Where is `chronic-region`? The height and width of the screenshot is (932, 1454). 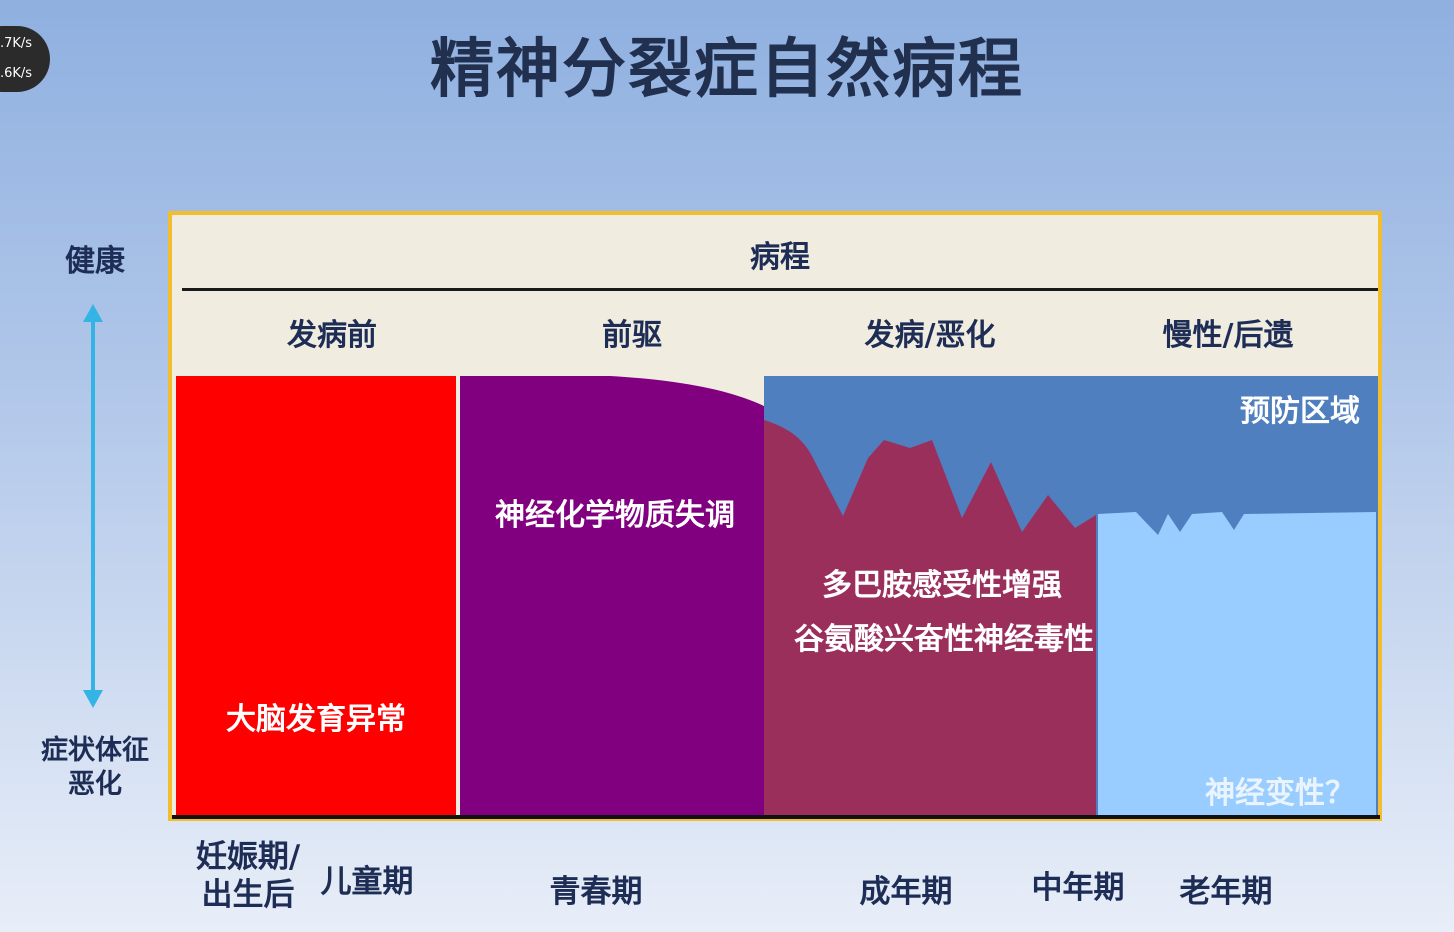
chronic-region is located at coordinates (1237, 664).